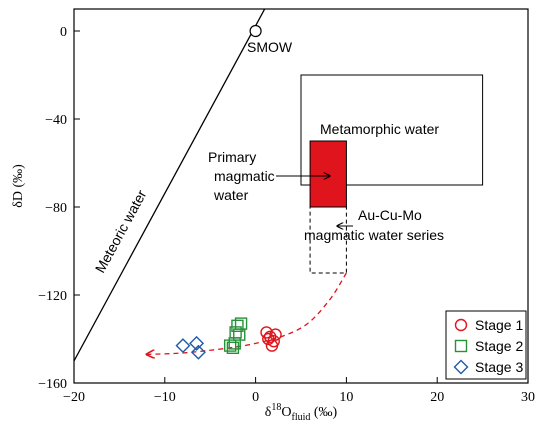 The height and width of the screenshot is (431, 550). What do you see at coordinates (52, 296) in the screenshot?
I see `y-tick-label: −120` at bounding box center [52, 296].